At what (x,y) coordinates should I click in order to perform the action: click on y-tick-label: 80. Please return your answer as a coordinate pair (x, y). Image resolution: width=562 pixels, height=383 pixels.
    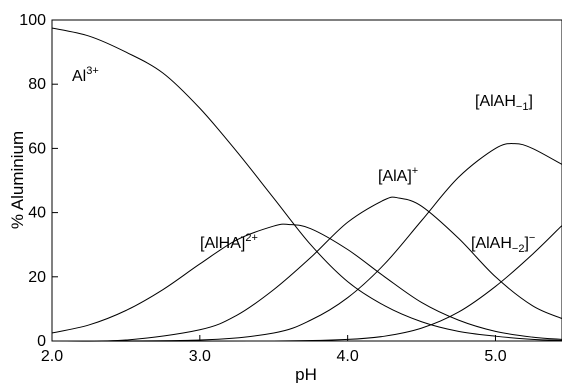
    Looking at the image, I should click on (37, 84).